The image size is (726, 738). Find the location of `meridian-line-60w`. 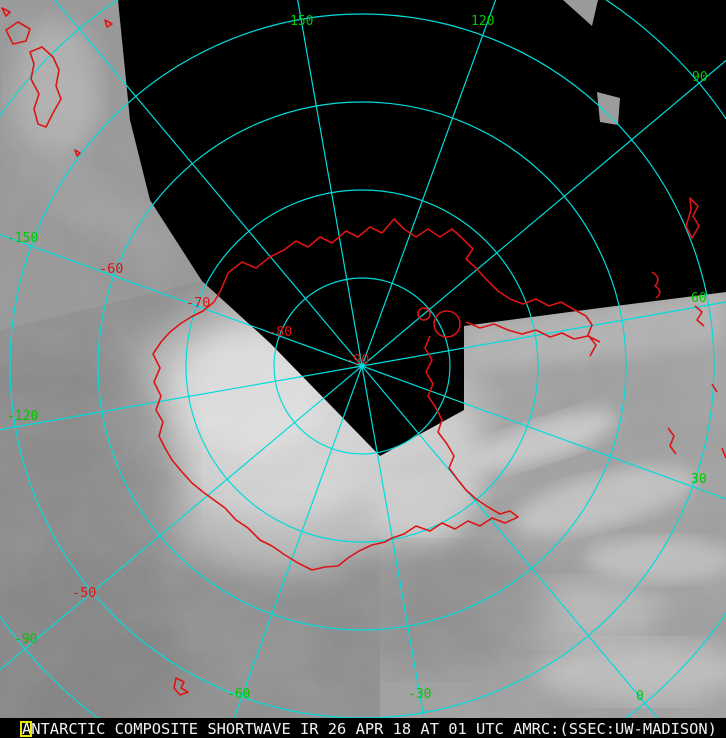

meridian-line-60w is located at coordinates (294, 551).